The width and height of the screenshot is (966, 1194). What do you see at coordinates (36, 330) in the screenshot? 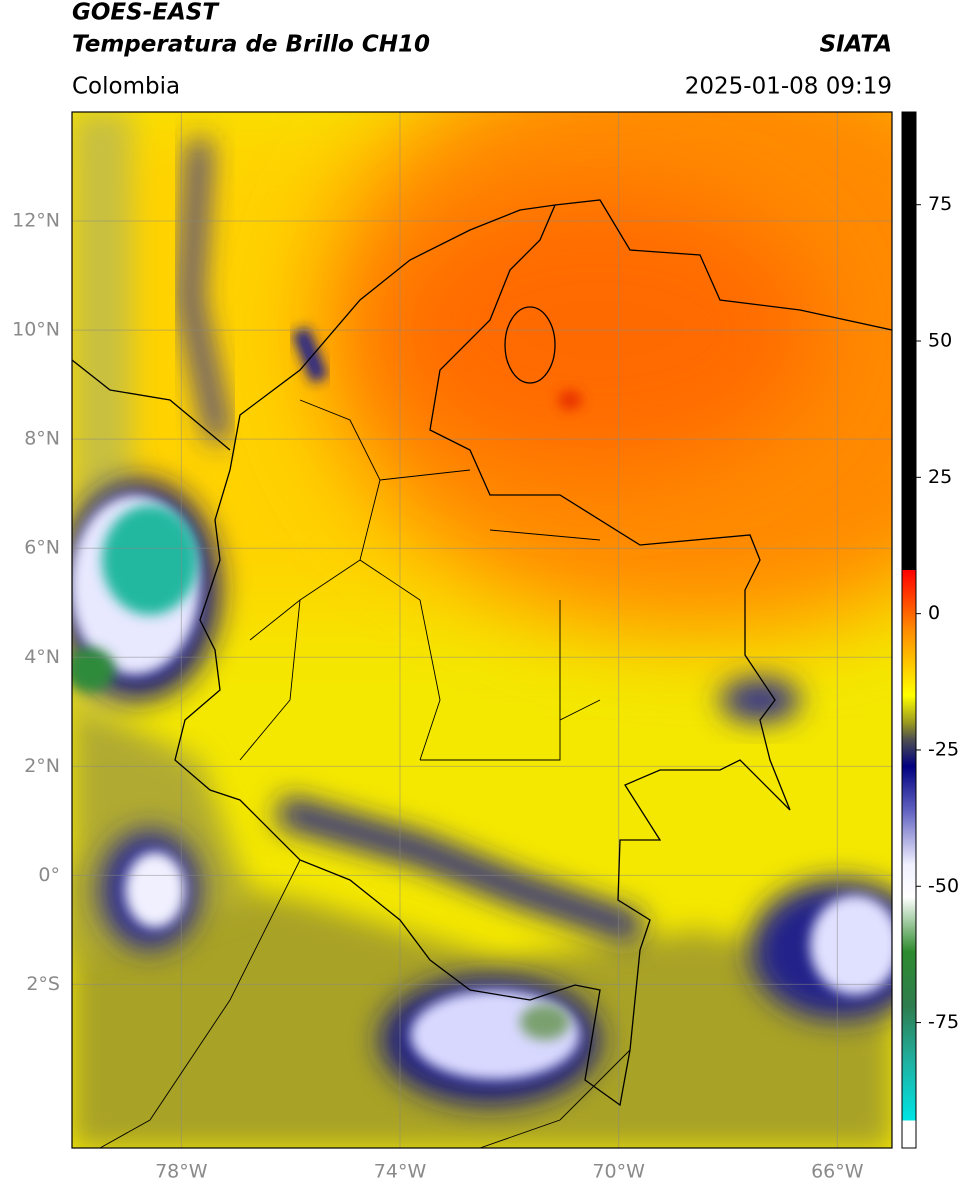
I see `y-tick-label: 10°N` at bounding box center [36, 330].